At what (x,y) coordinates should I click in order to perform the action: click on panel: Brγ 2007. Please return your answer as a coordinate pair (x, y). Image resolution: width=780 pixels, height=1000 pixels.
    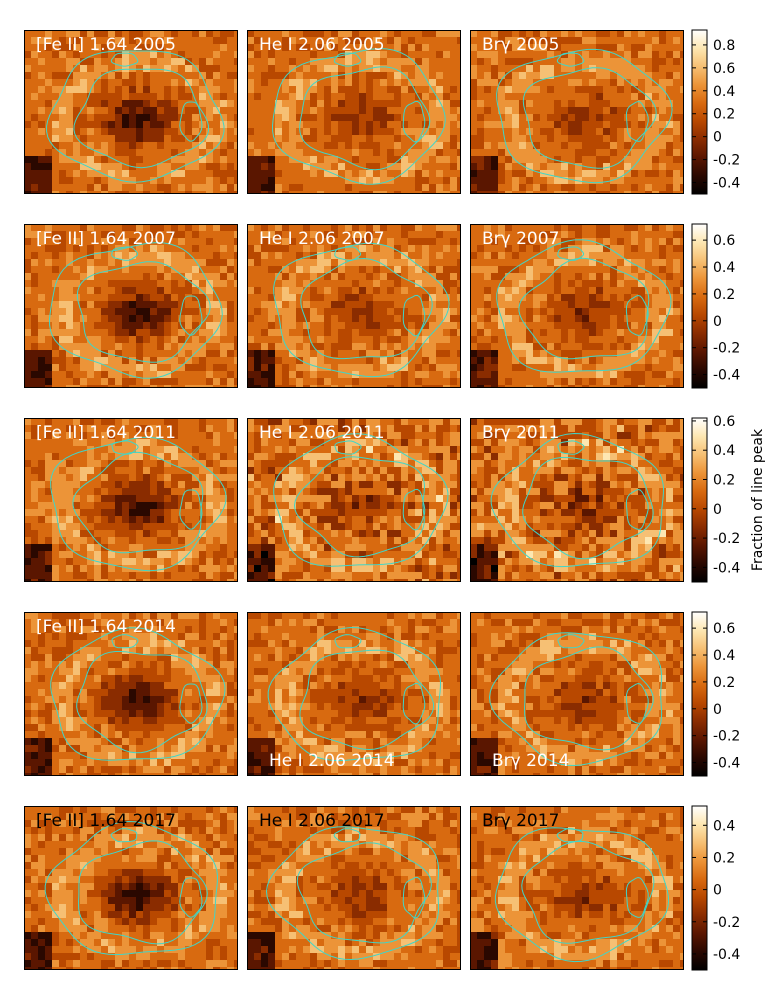
    Looking at the image, I should click on (577, 306).